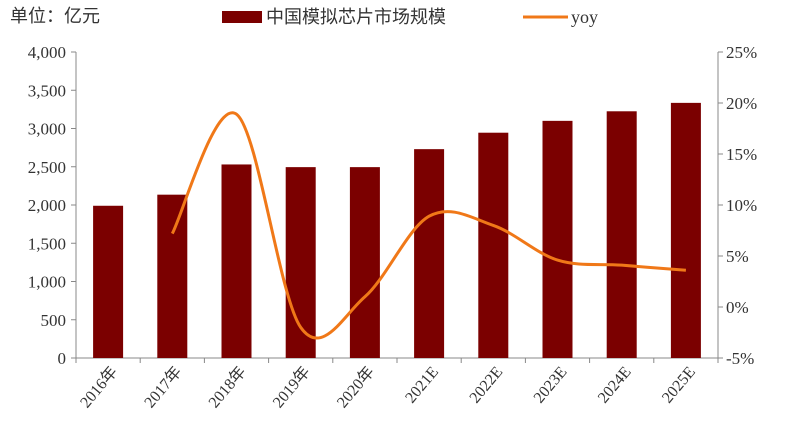 The height and width of the screenshot is (438, 800). Describe the element at coordinates (486, 385) in the screenshot. I see `x-tick-label: 2022E` at that location.